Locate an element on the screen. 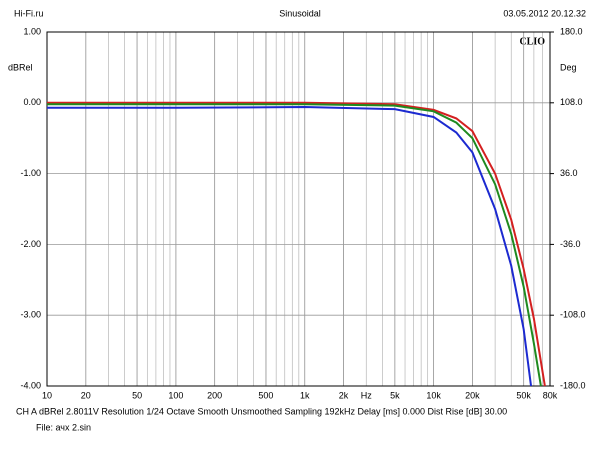 The image size is (600, 450). x-tick-label: 1k is located at coordinates (305, 395).